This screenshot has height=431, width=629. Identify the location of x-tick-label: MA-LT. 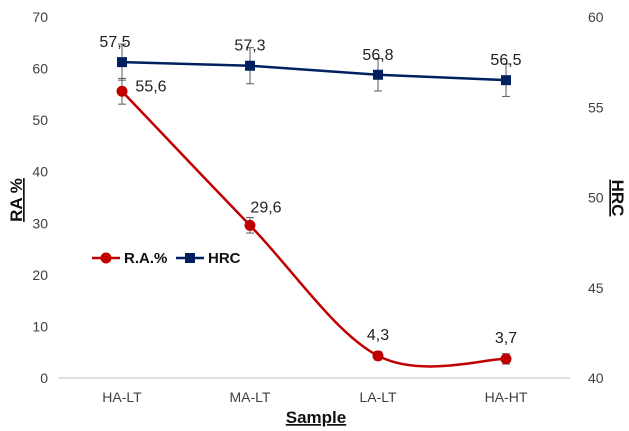
(250, 397).